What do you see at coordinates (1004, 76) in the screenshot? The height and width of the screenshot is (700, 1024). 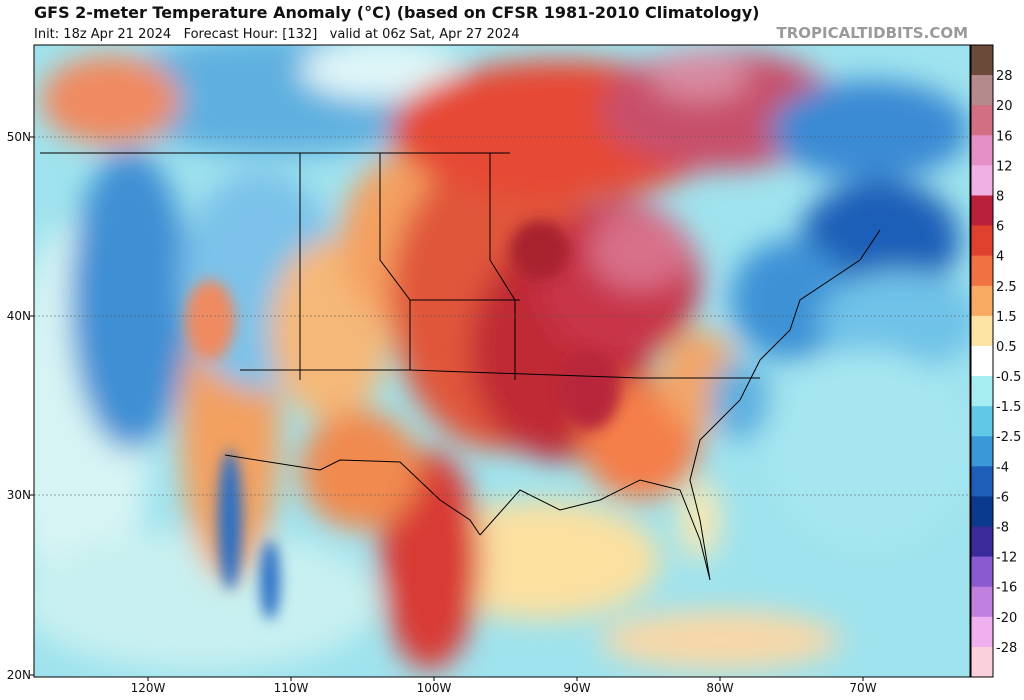 I see `colorbar-label: 28` at bounding box center [1004, 76].